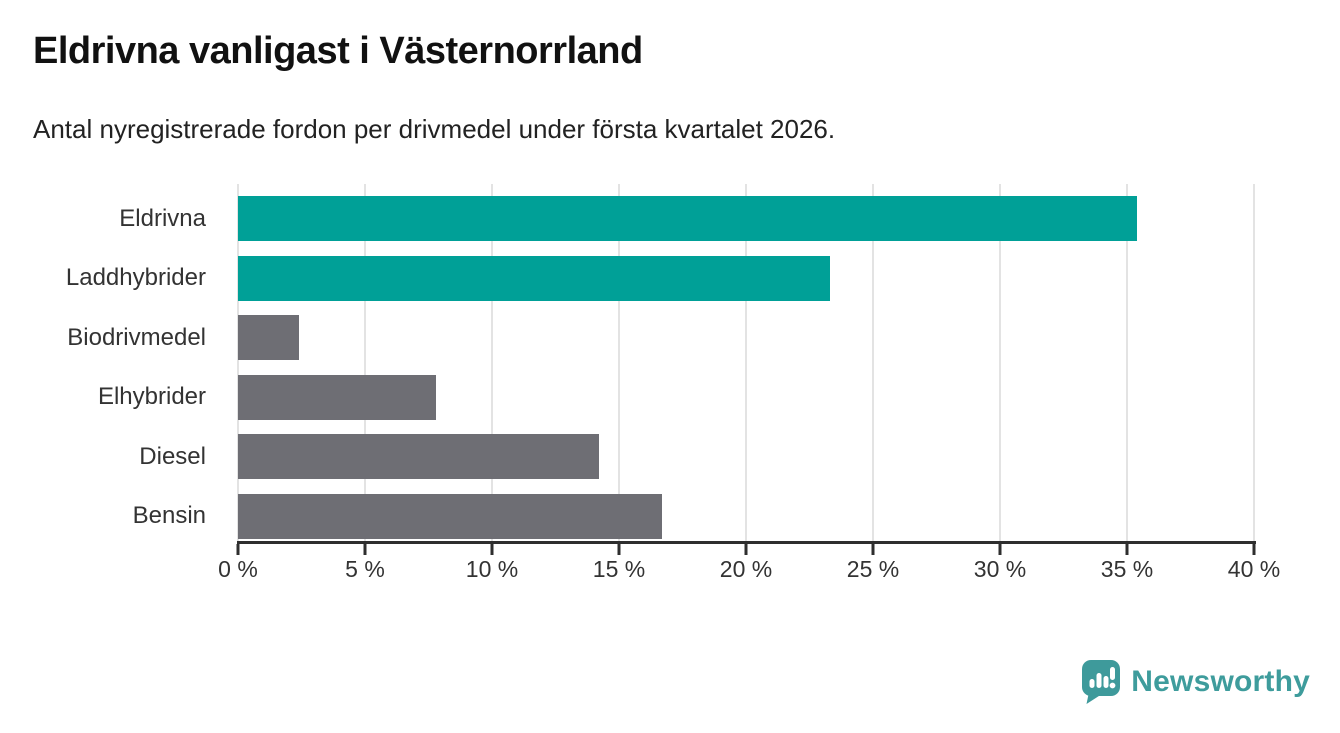  Describe the element at coordinates (338, 51) in the screenshot. I see `chart-title: Eldrivna vanligast i Västernorrland` at that location.